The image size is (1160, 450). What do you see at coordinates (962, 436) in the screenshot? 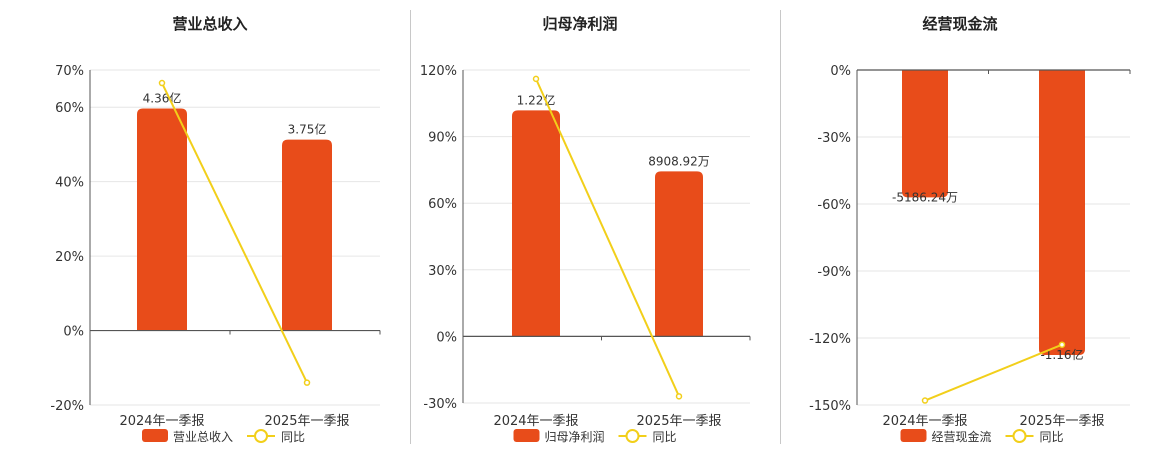
I see `legend-label: 经营现金流` at bounding box center [962, 436].